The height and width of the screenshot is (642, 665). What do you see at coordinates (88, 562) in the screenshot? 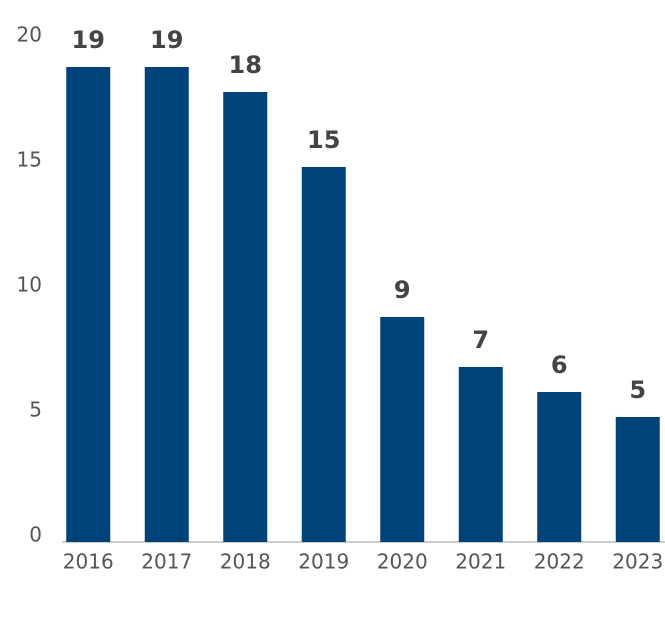
I see `x-tick-label: 2016` at bounding box center [88, 562].